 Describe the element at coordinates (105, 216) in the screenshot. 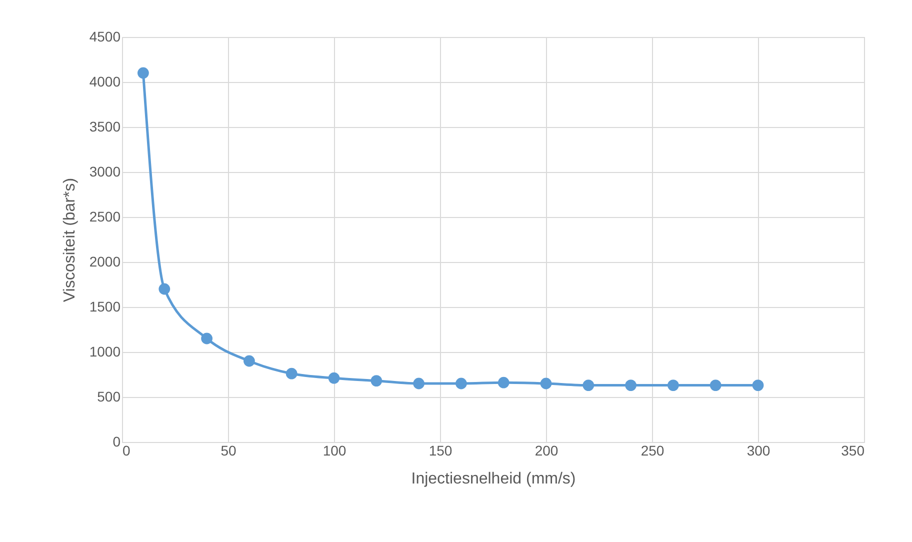

I see `y-tick-label: 2500` at that location.